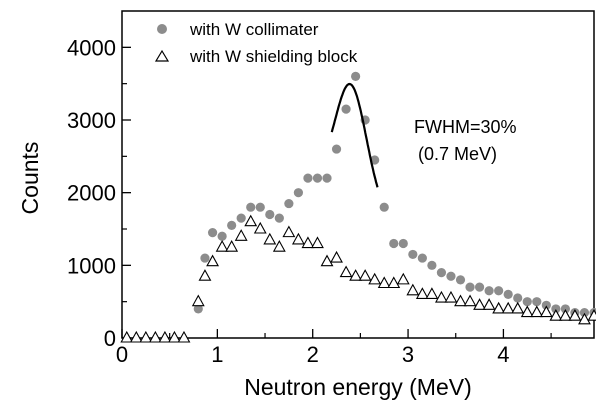  Describe the element at coordinates (256, 43) in the screenshot. I see `legend: with W collimater with W shielding block` at that location.